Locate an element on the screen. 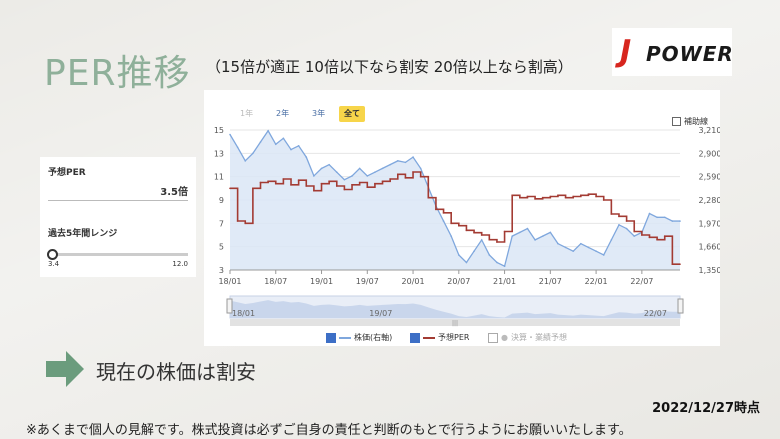  legend-swatch-per is located at coordinates (429, 337).